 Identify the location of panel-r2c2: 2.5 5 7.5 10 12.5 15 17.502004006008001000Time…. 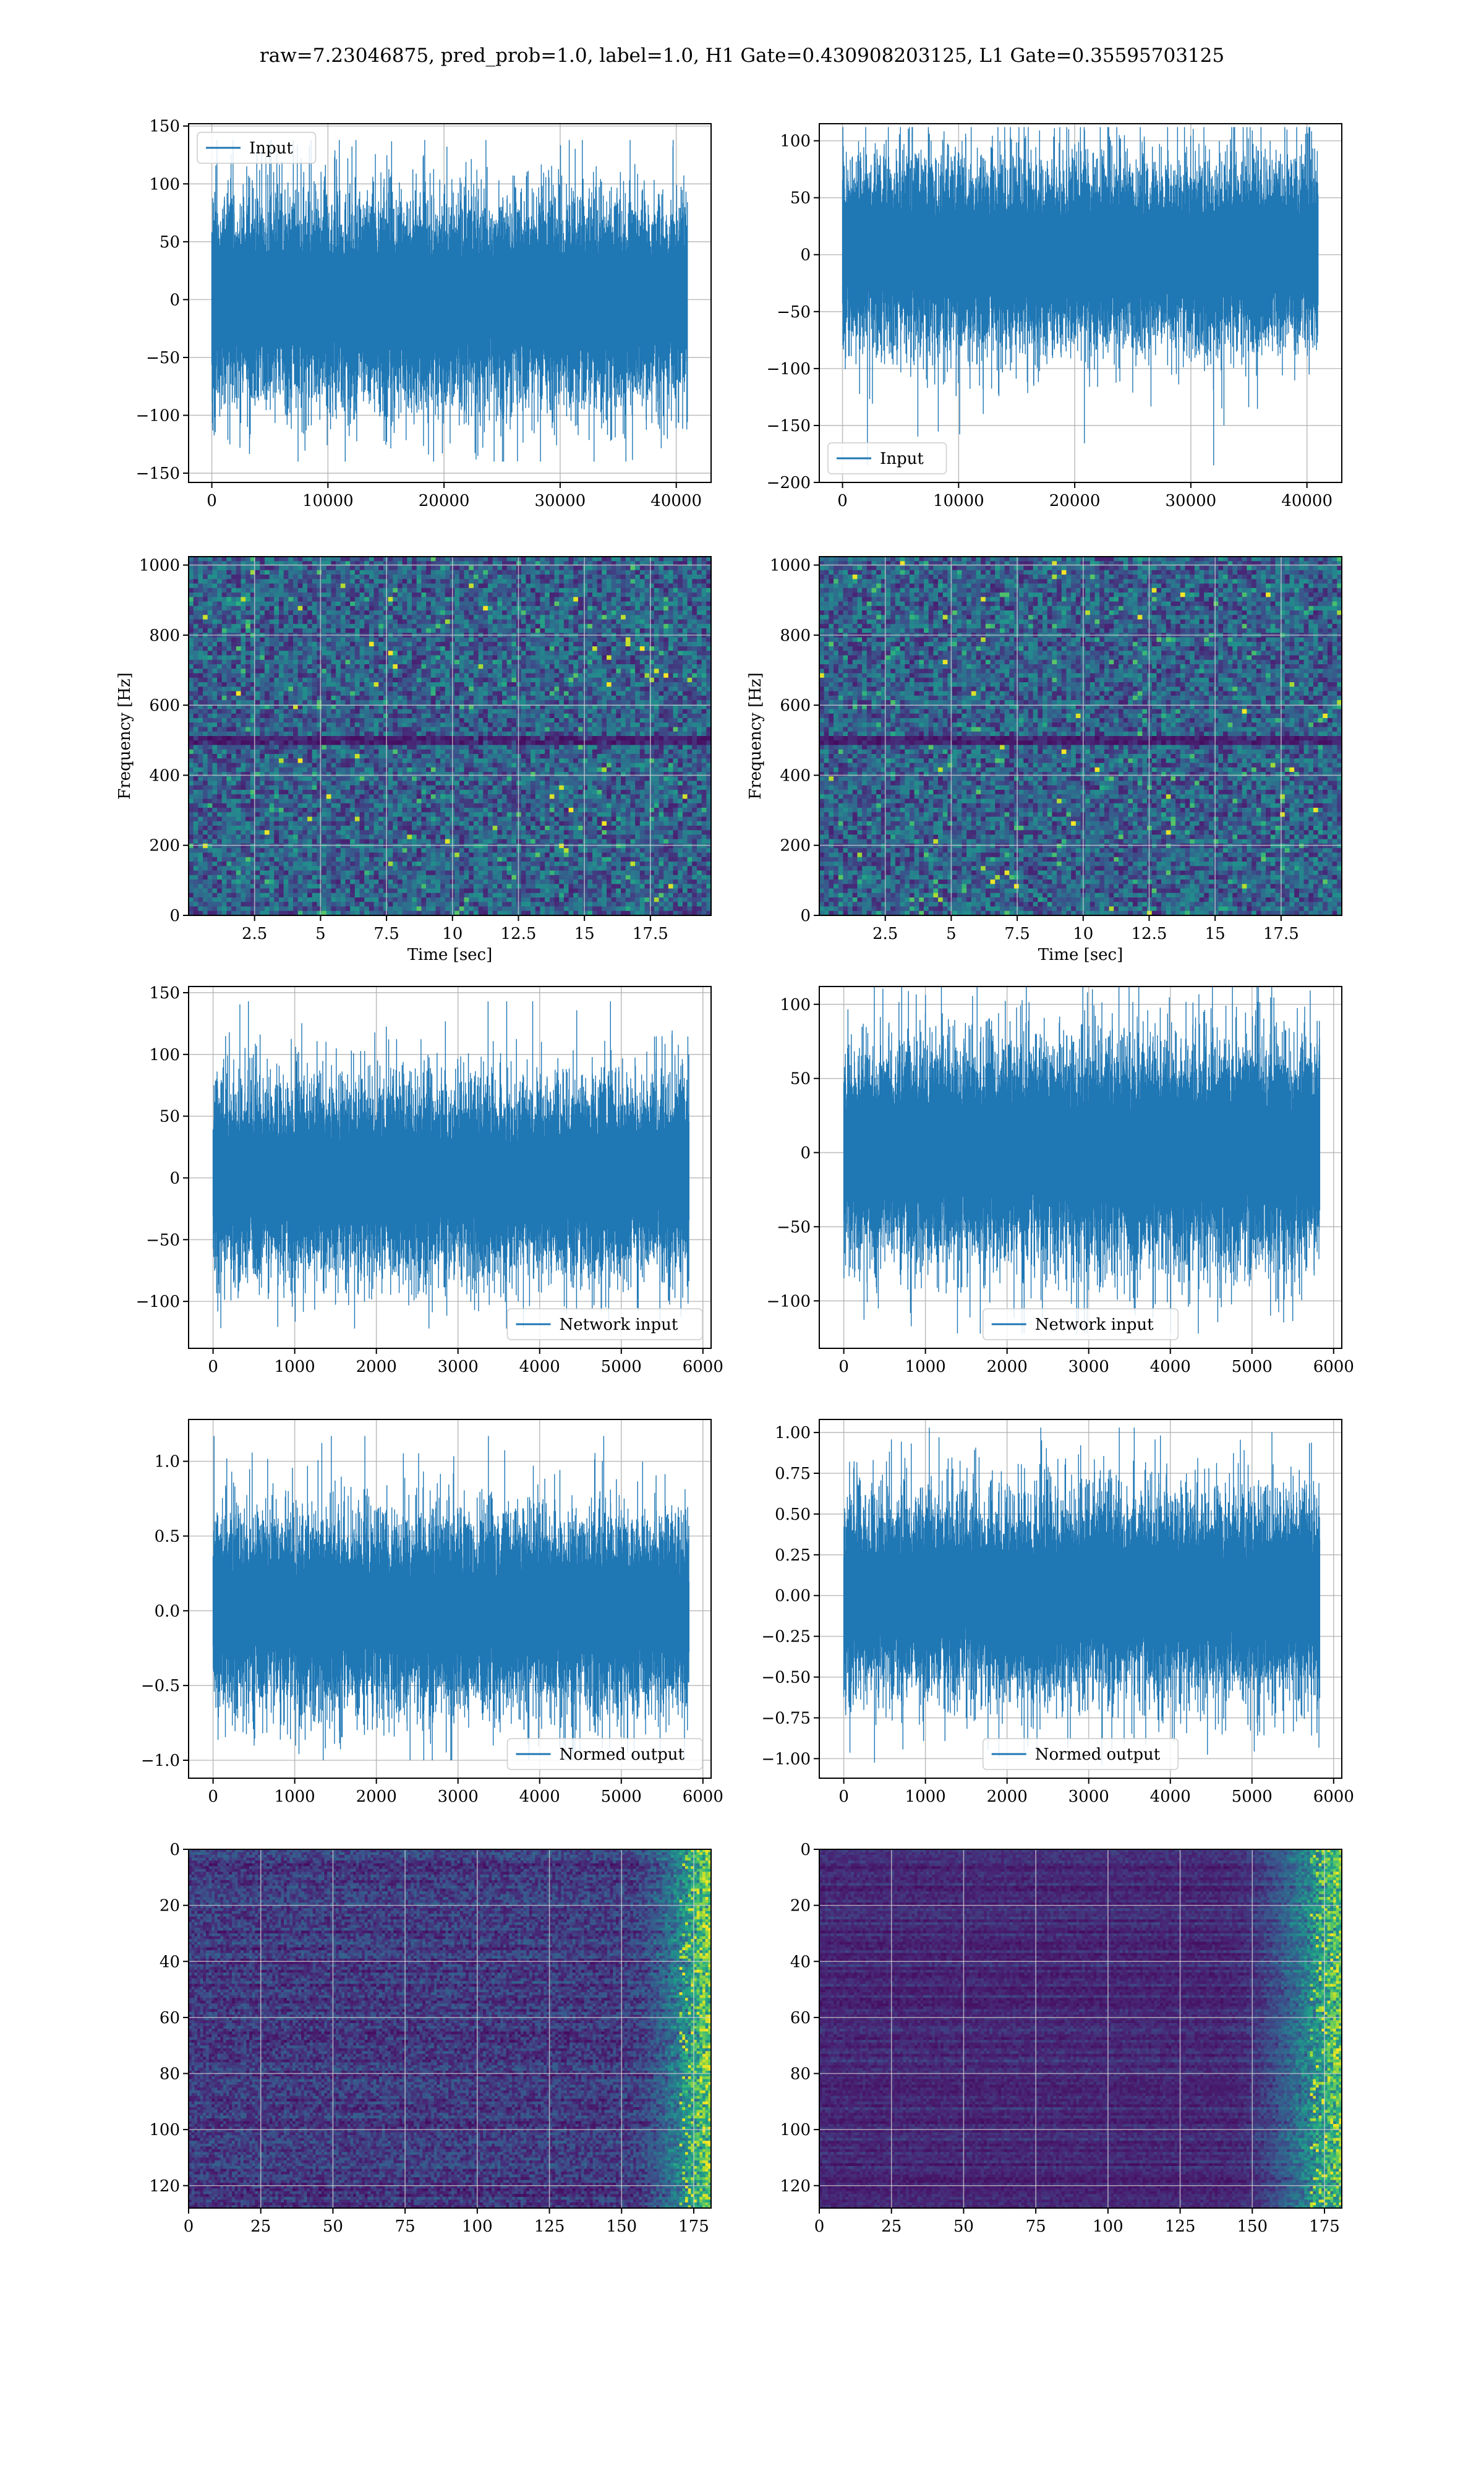
(1044, 761).